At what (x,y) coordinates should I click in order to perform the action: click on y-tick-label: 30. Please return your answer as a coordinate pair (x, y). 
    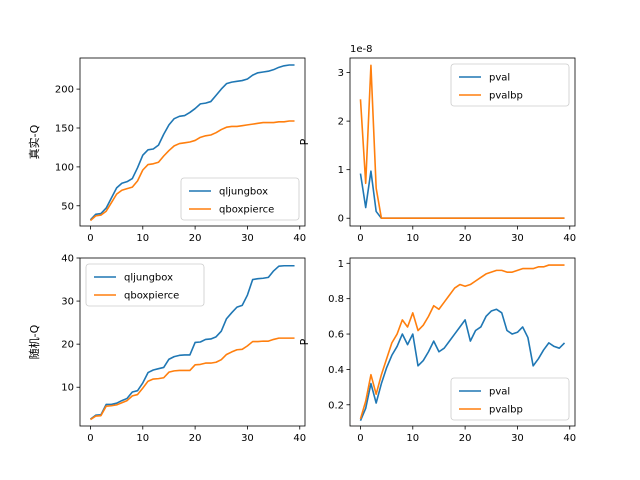
    Looking at the image, I should click on (67, 302).